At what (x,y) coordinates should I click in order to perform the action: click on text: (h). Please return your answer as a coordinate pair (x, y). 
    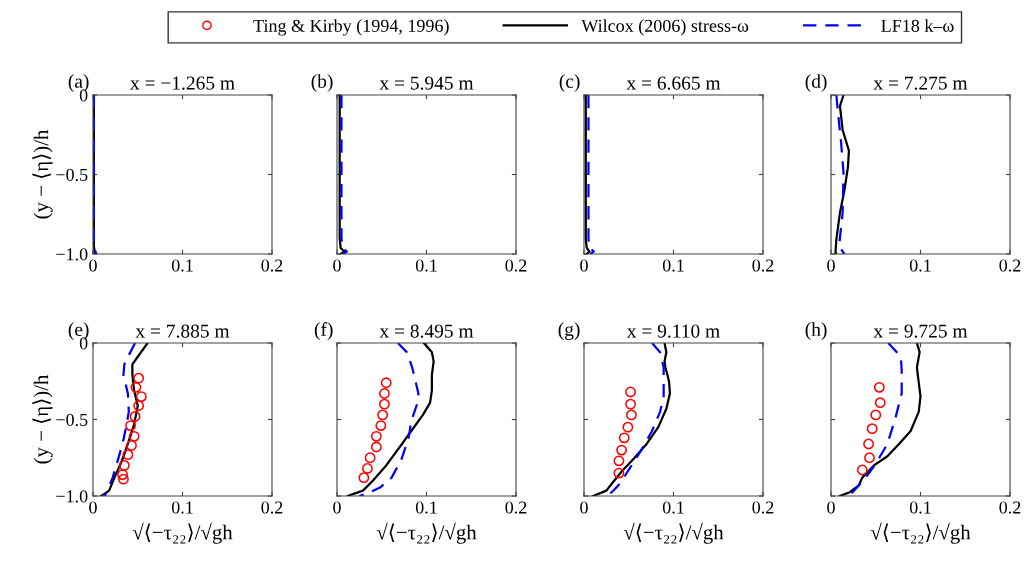
    Looking at the image, I should click on (816, 331).